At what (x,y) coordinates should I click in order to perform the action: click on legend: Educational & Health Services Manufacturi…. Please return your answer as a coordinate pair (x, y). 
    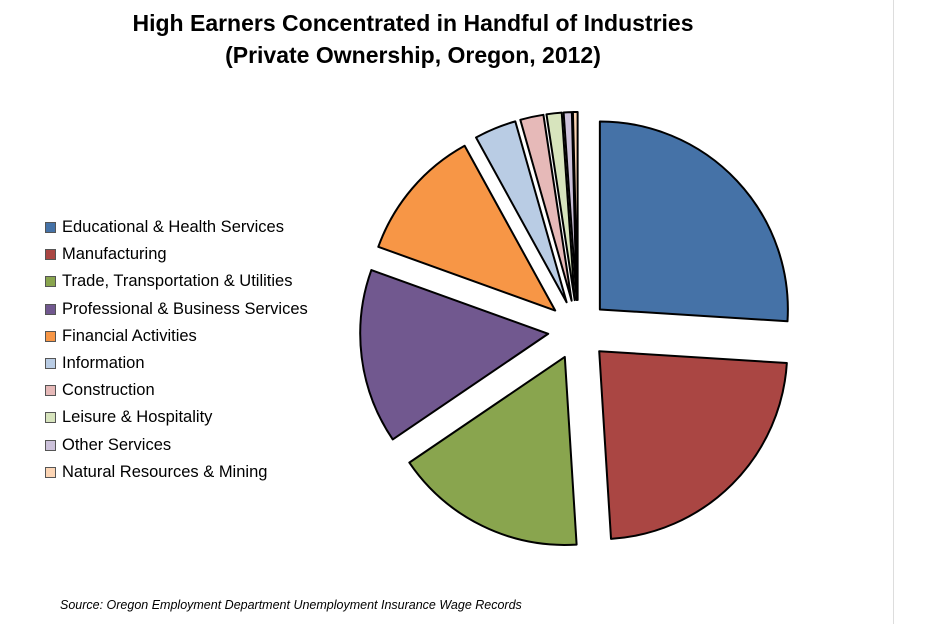
    Looking at the image, I should click on (176, 350).